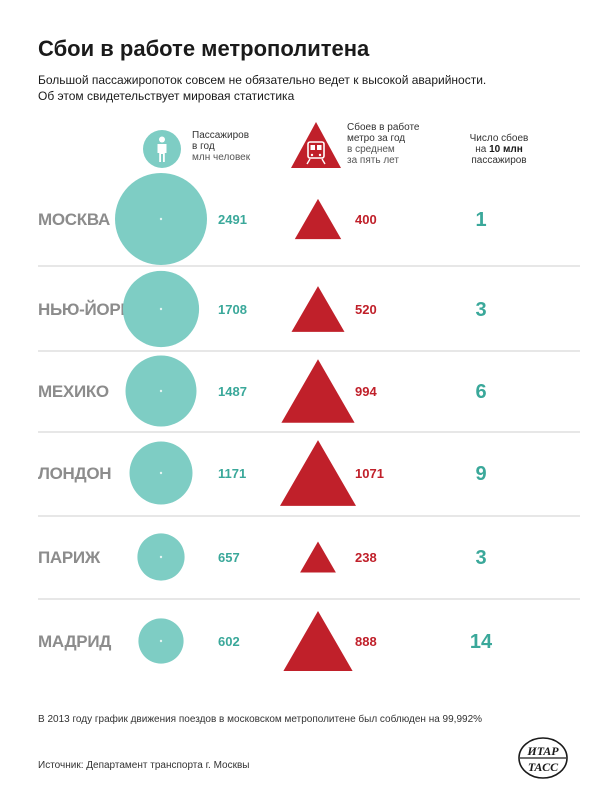 This screenshot has height=794, width=600. What do you see at coordinates (221, 157) in the screenshot?
I see `passengers-header-line-3: млн человек` at bounding box center [221, 157].